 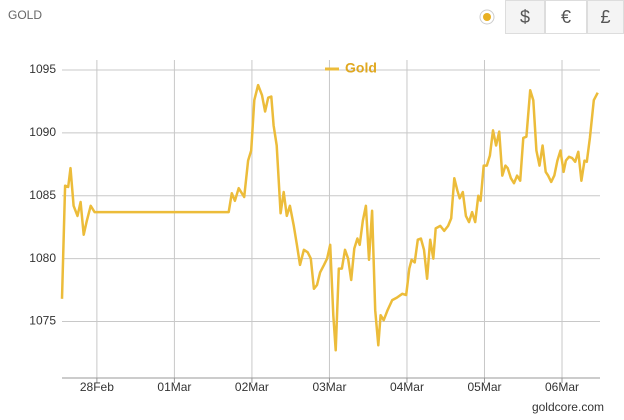 What do you see at coordinates (252, 387) in the screenshot?
I see `x-tick-label: 02Mar` at bounding box center [252, 387].